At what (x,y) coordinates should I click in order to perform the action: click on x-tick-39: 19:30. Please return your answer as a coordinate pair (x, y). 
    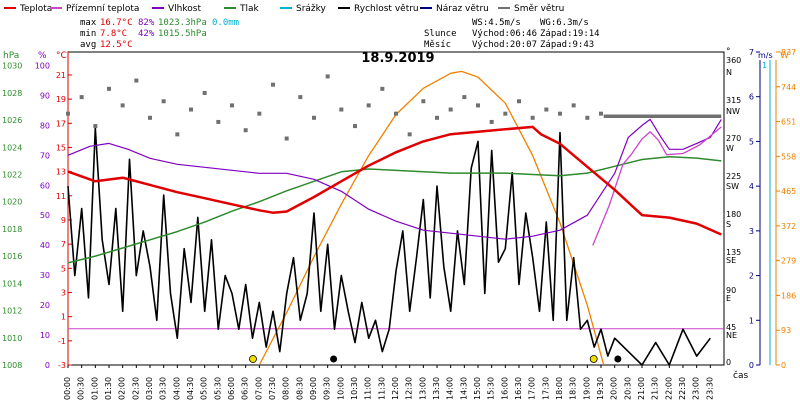
    Looking at the image, I should click on (600, 388).